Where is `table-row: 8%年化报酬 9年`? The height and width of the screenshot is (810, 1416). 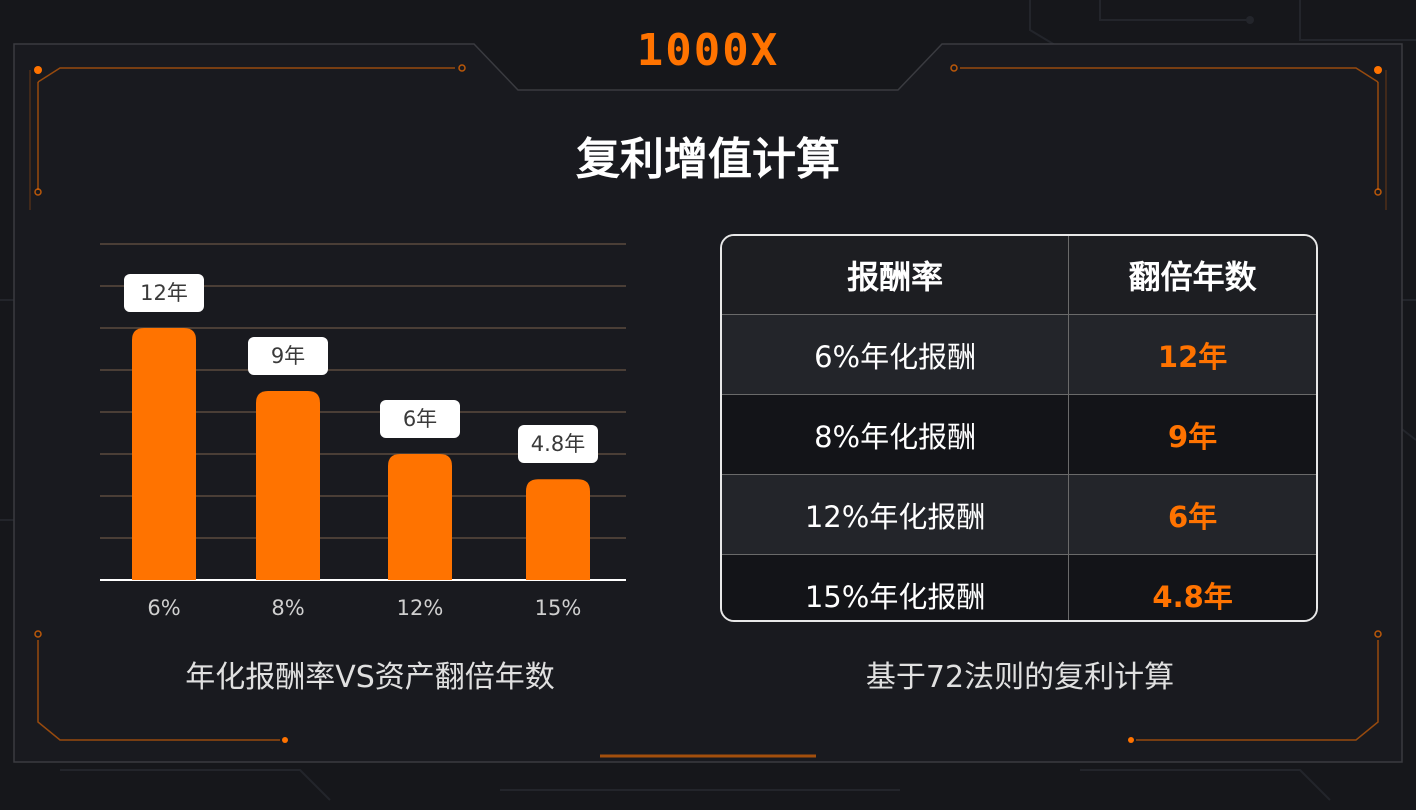
table-row: 8%年化报酬 9年 is located at coordinates (1019, 434).